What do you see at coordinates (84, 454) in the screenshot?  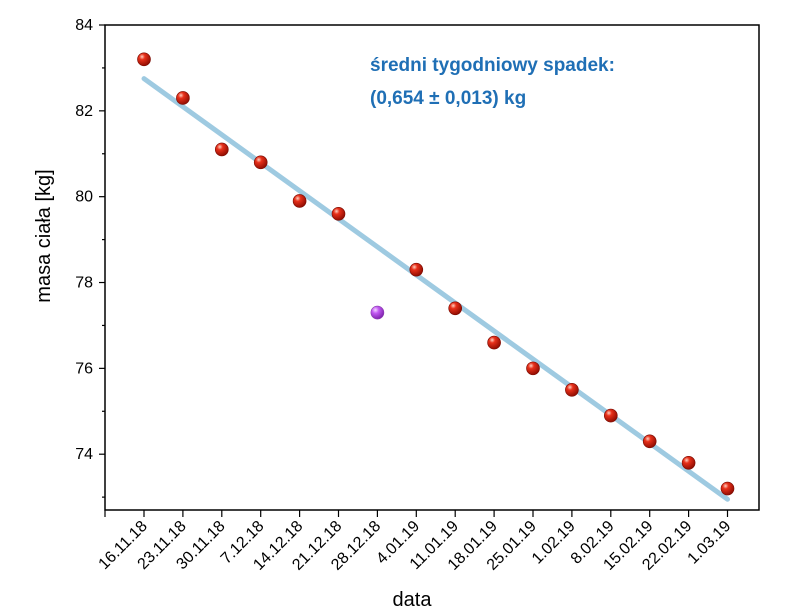 I see `y-tick-label: 74` at bounding box center [84, 454].